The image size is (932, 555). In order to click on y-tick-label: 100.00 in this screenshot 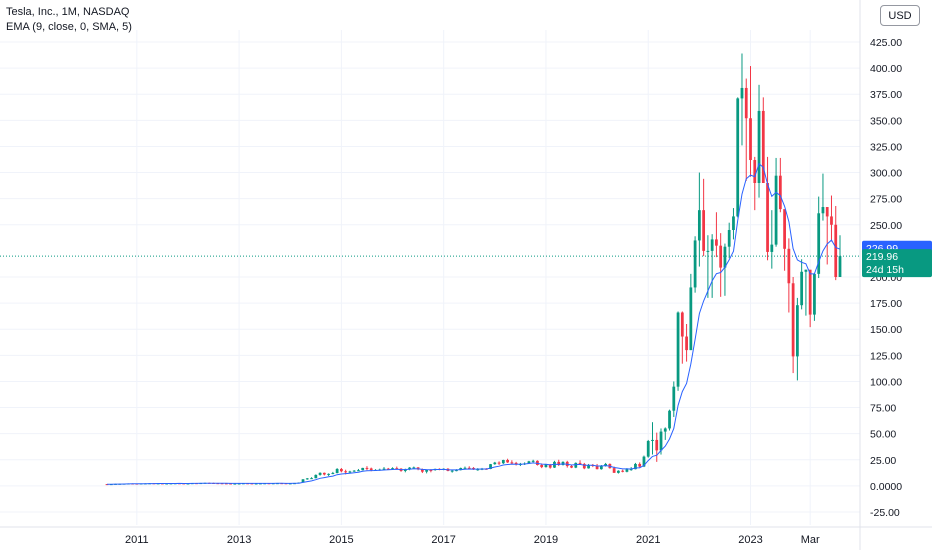, I will do `click(886, 382)`.